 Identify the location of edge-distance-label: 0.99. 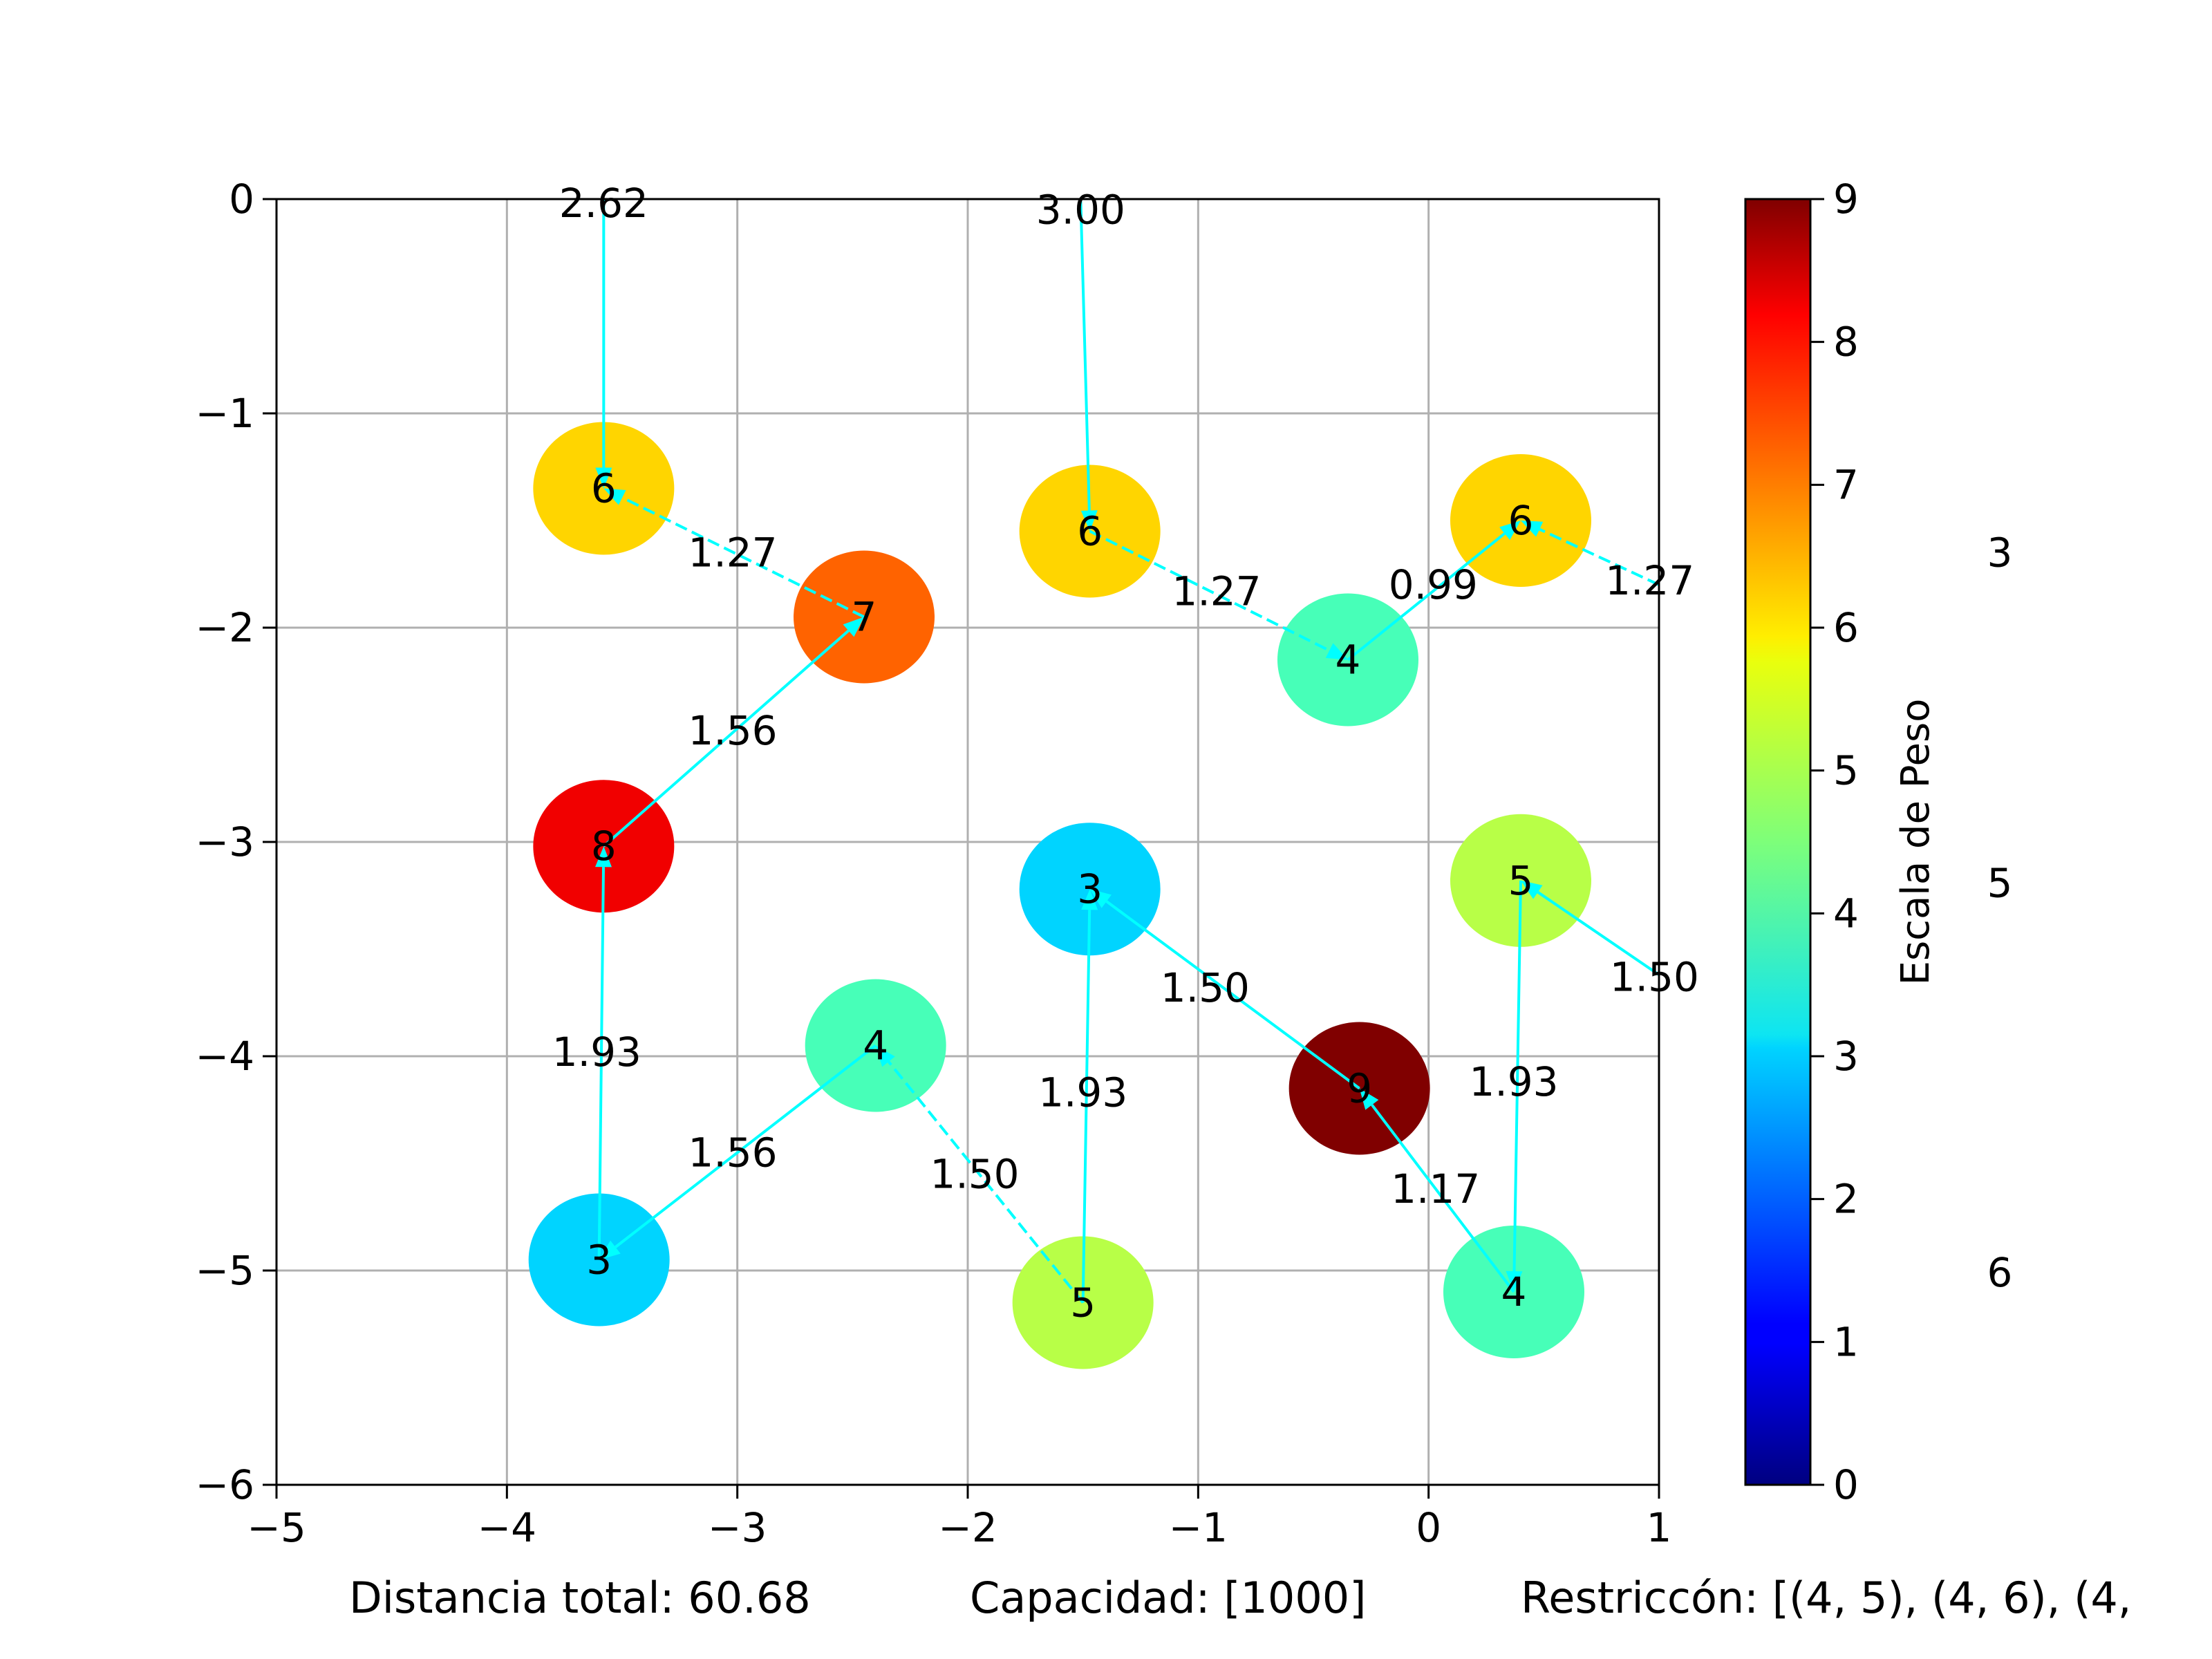
(1433, 584).